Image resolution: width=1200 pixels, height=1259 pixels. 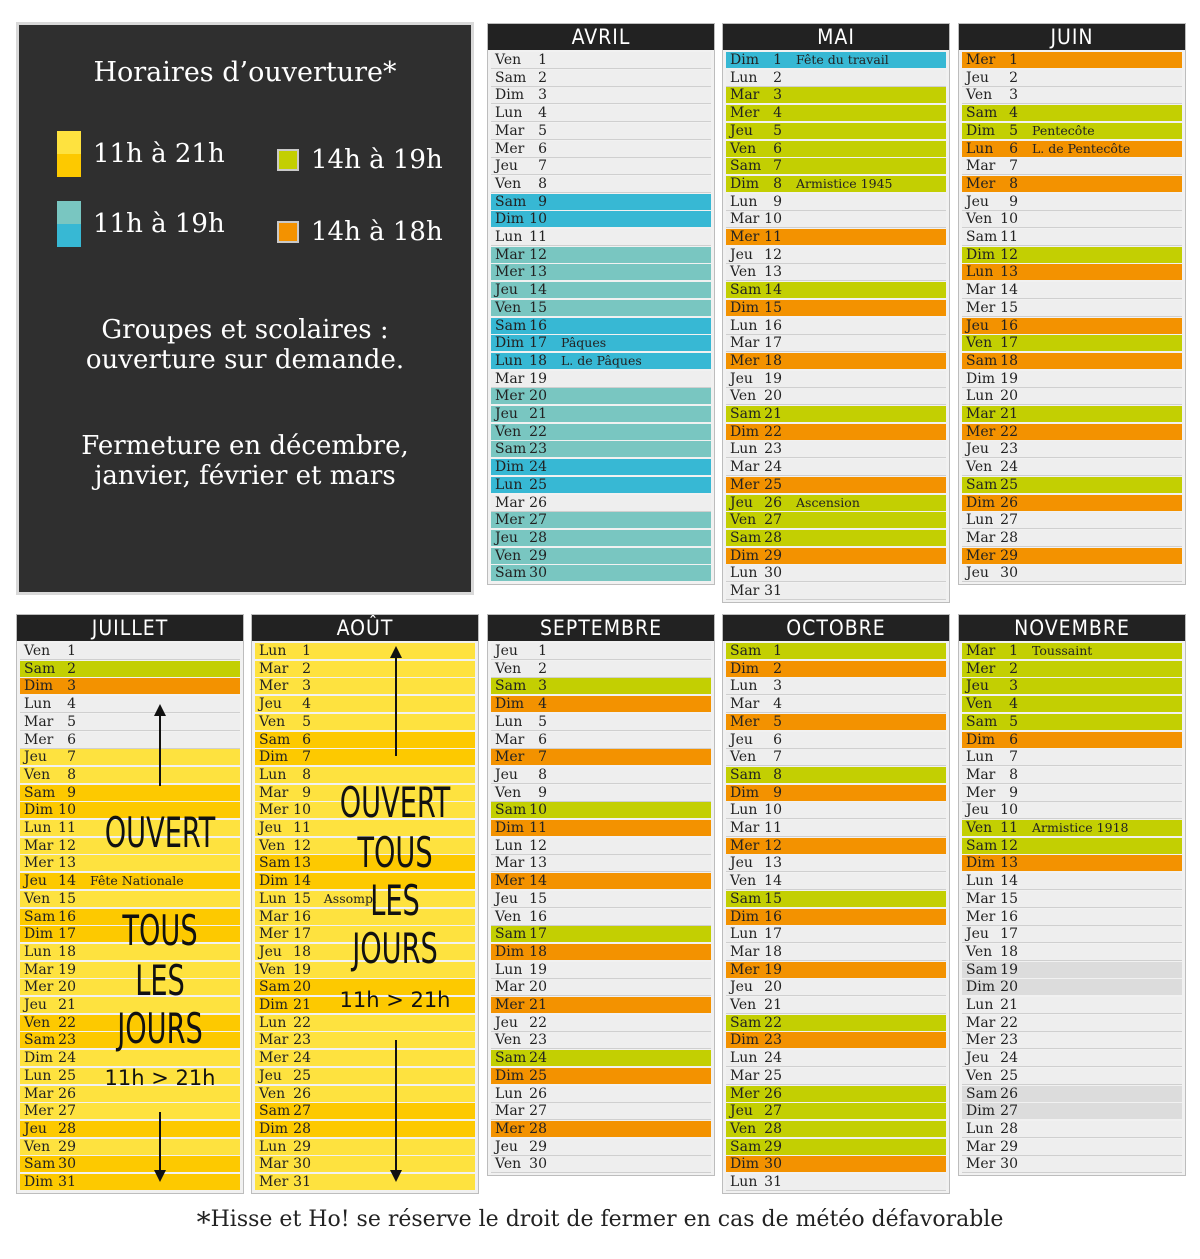 What do you see at coordinates (1081, 148) in the screenshot?
I see `holiday-label: L. de Pentecôte` at bounding box center [1081, 148].